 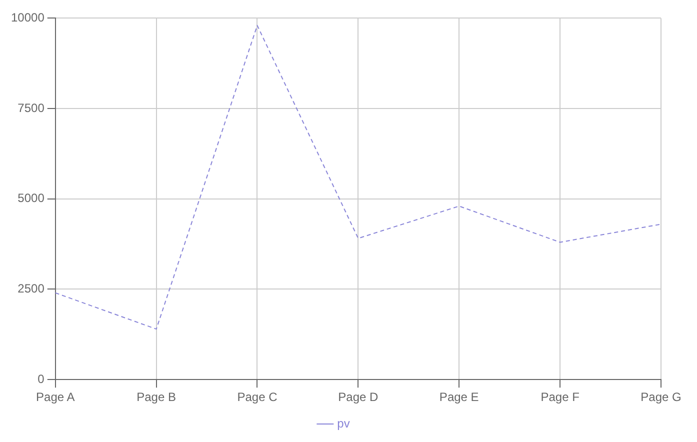 I want to click on x-tick-label: Page E, so click(x=459, y=397).